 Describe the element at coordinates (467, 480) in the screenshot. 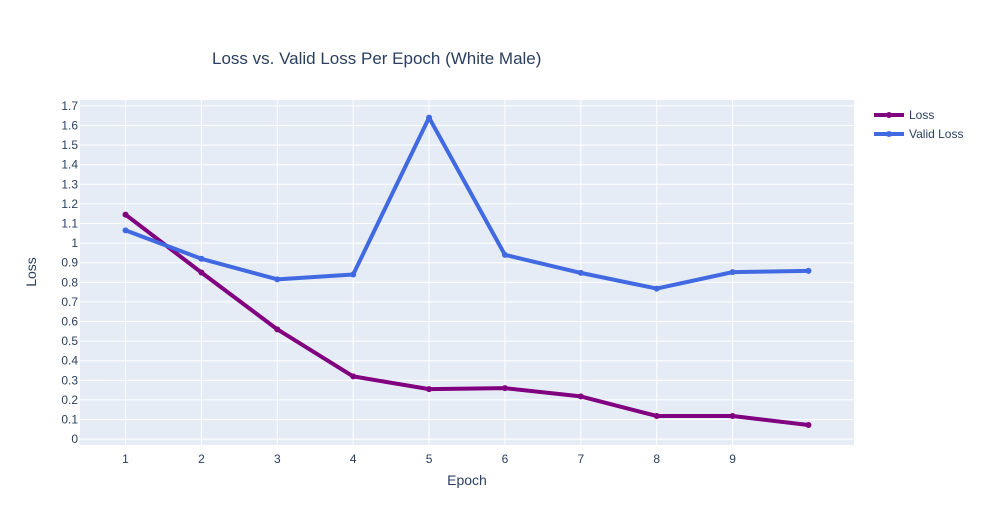

I see `x-axis-title: Epoch` at that location.